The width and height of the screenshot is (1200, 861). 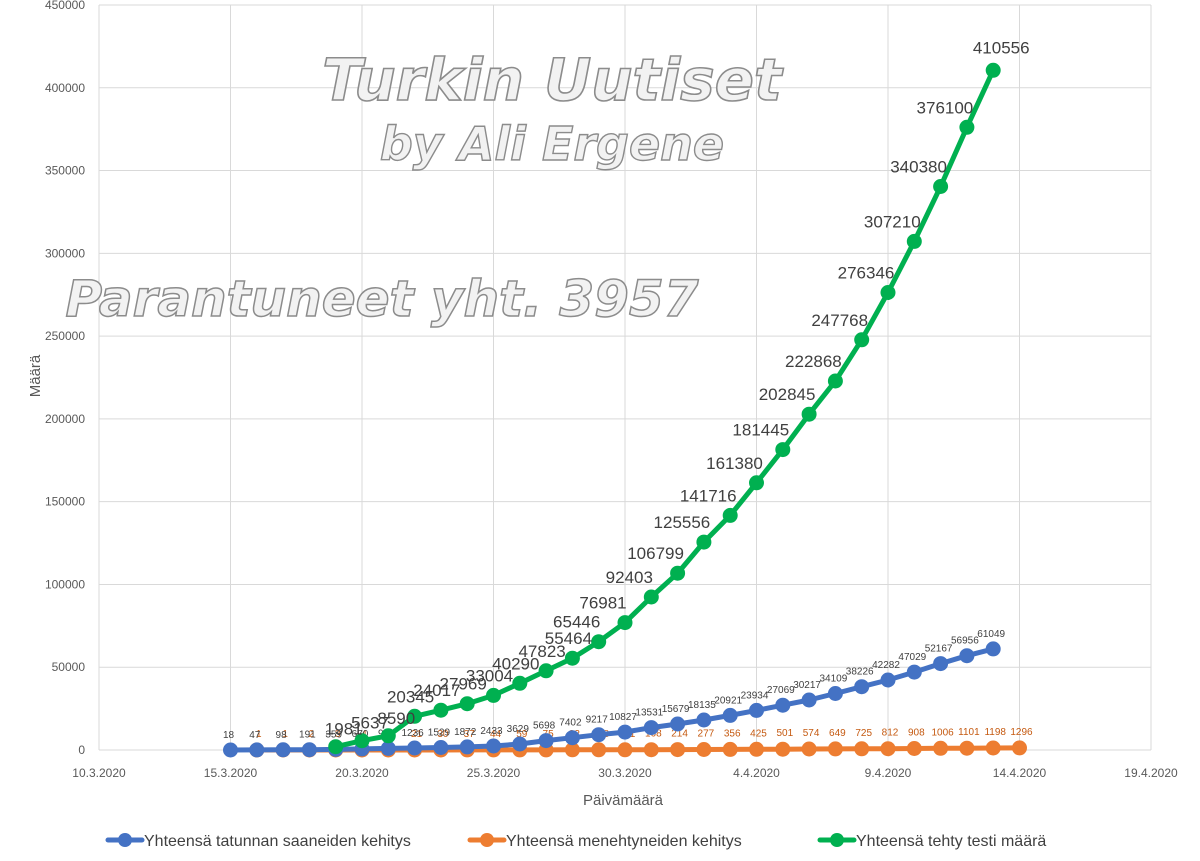 I want to click on data-label: 908, so click(x=916, y=733).